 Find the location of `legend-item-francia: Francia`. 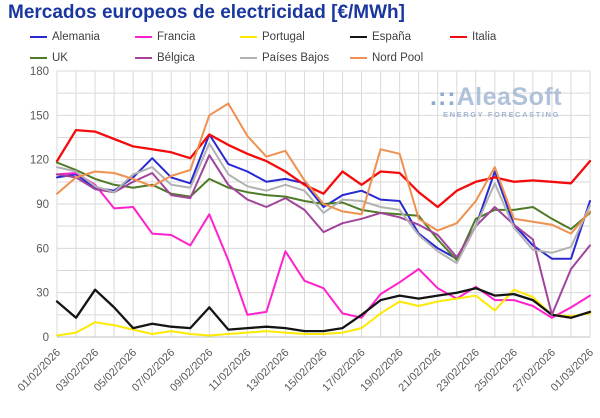

legend-item-francia: Francia is located at coordinates (187, 37).